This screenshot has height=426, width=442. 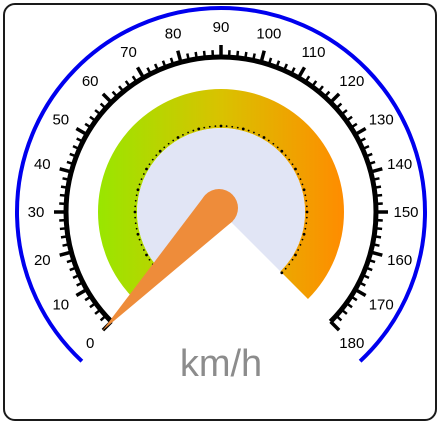 What do you see at coordinates (60, 120) in the screenshot?
I see `tick-label: 50` at bounding box center [60, 120].